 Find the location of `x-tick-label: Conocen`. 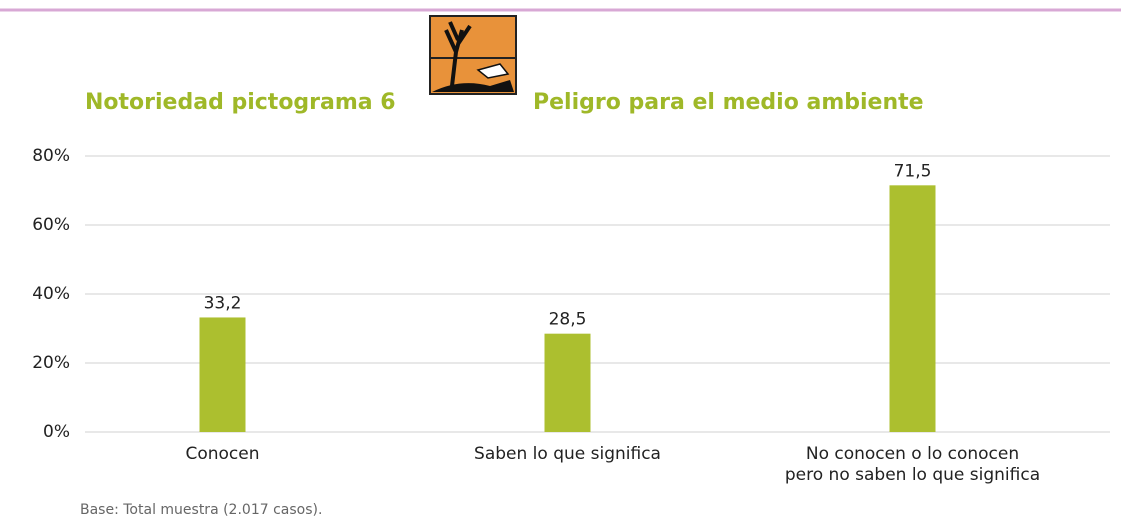

x-tick-label: Conocen is located at coordinates (222, 454).